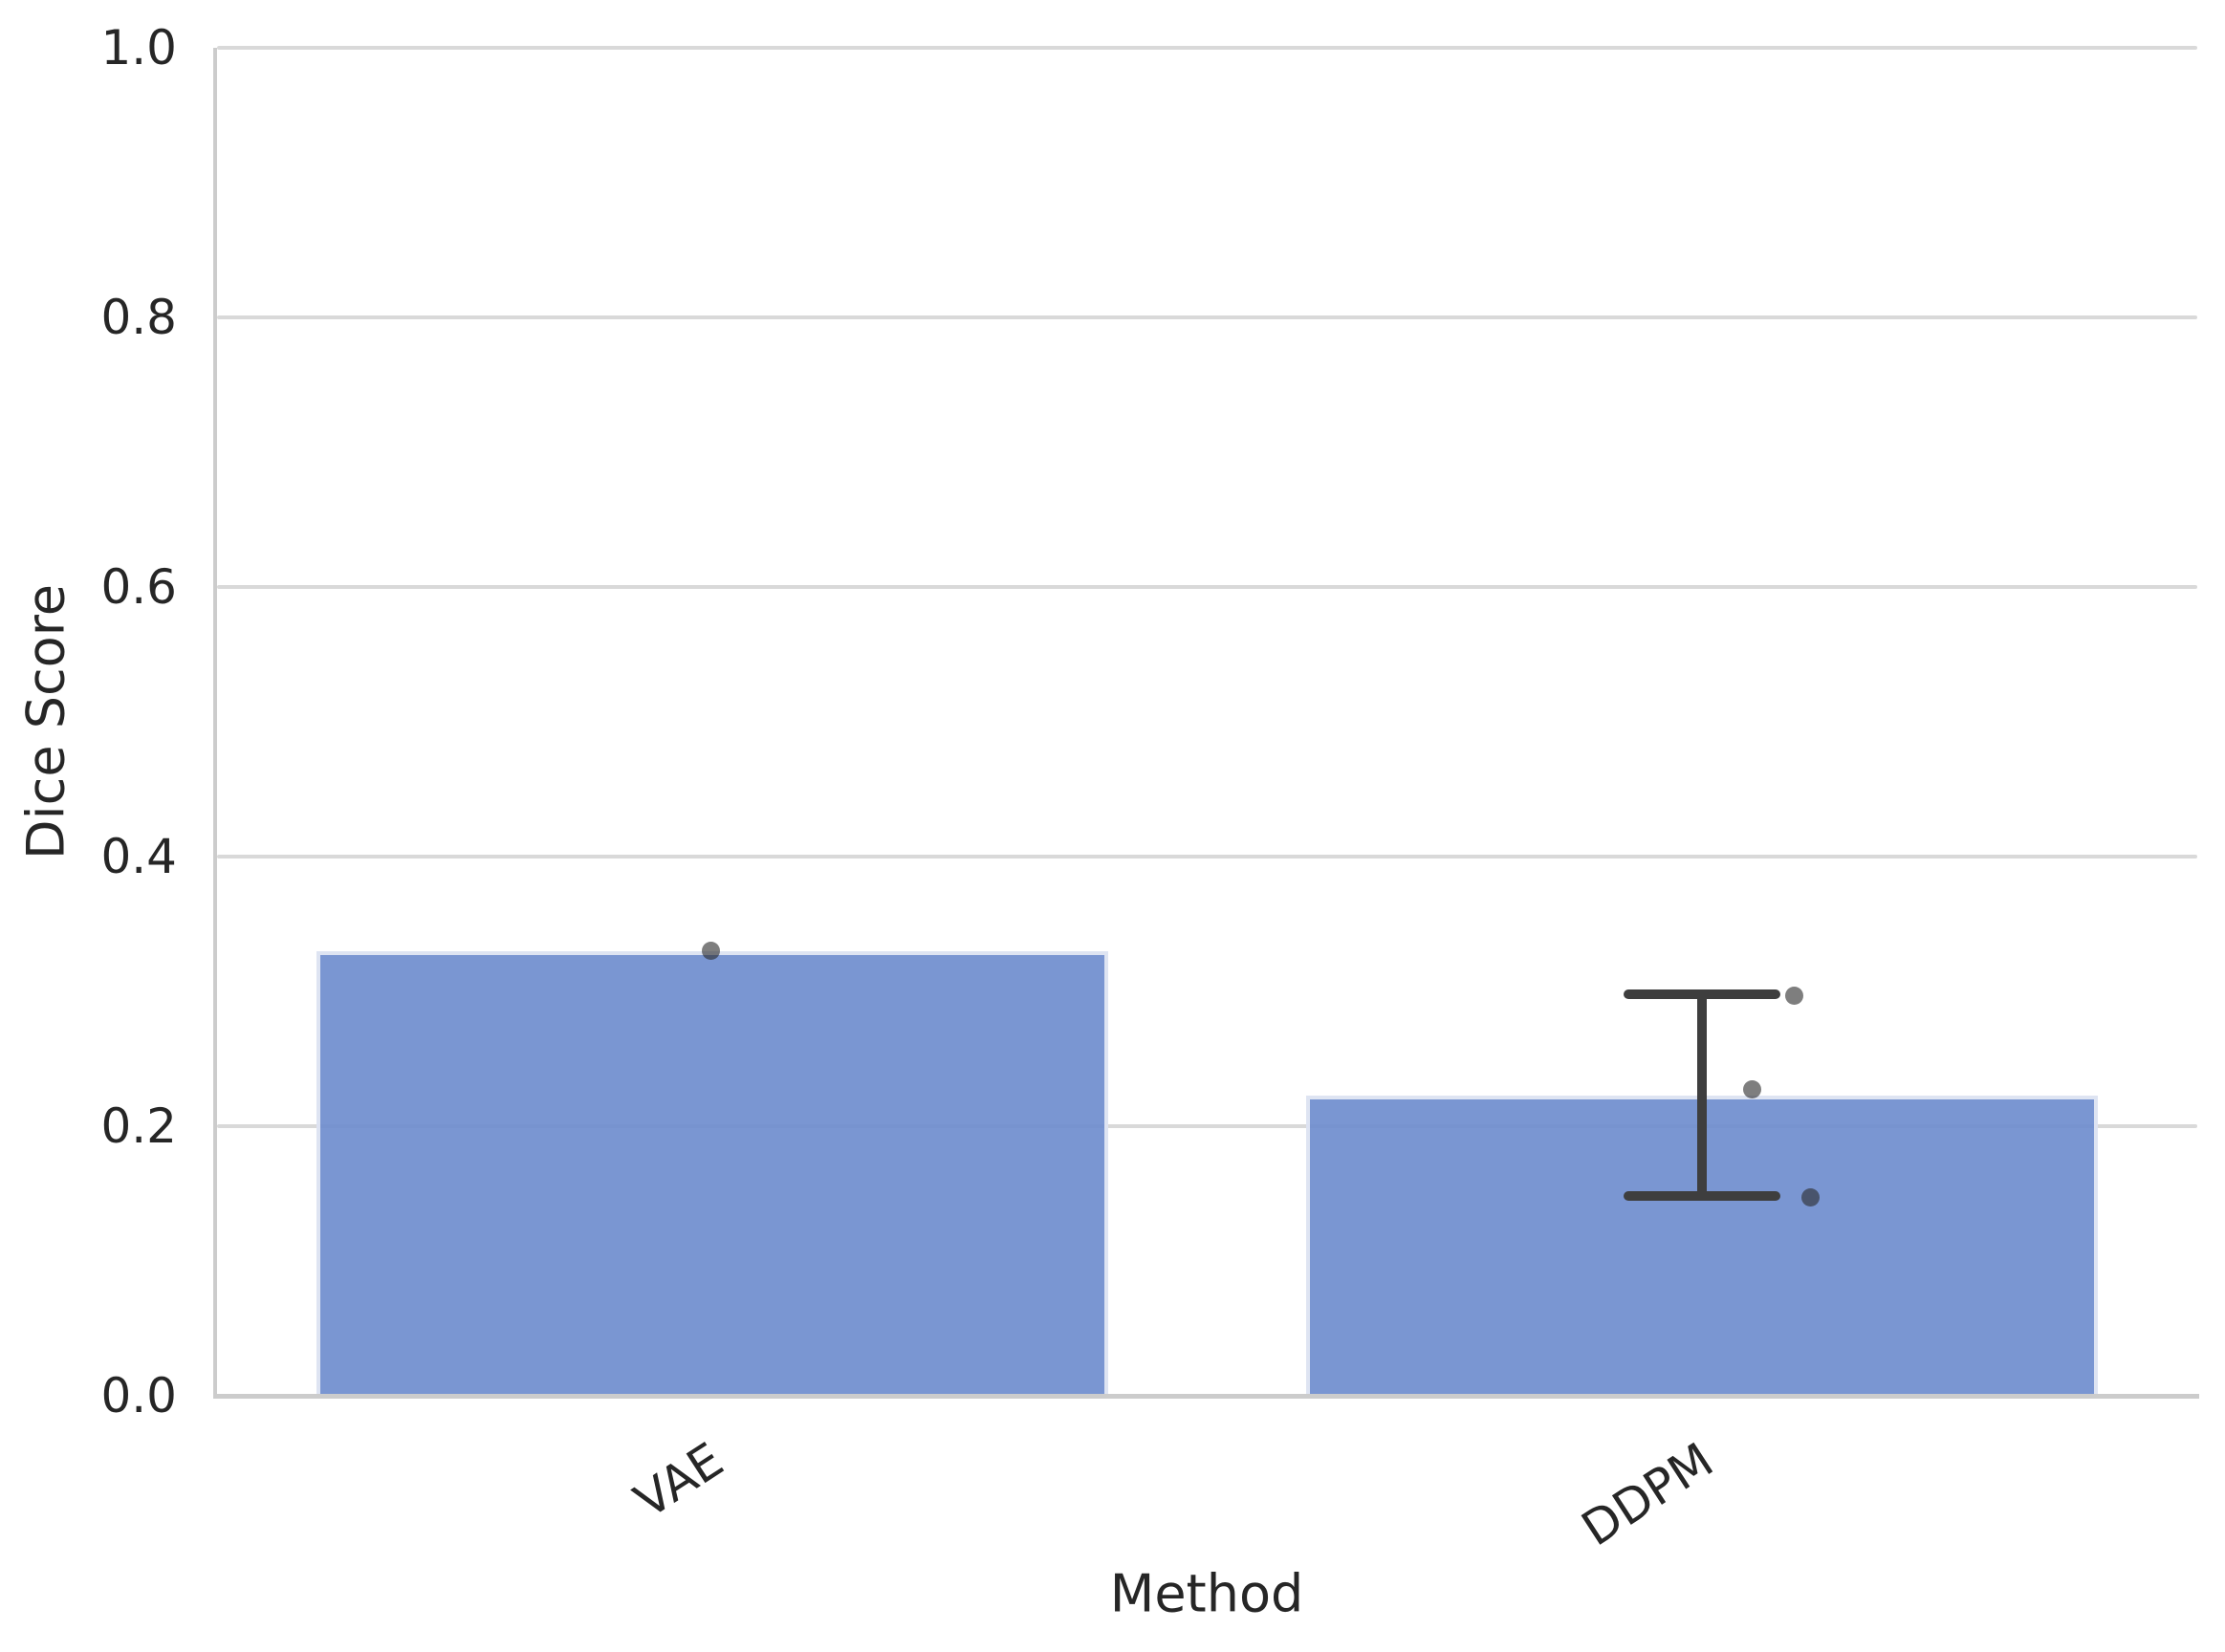 Image resolution: width=2225 pixels, height=1652 pixels. What do you see at coordinates (712, 1173) in the screenshot?
I see `bar-vae` at bounding box center [712, 1173].